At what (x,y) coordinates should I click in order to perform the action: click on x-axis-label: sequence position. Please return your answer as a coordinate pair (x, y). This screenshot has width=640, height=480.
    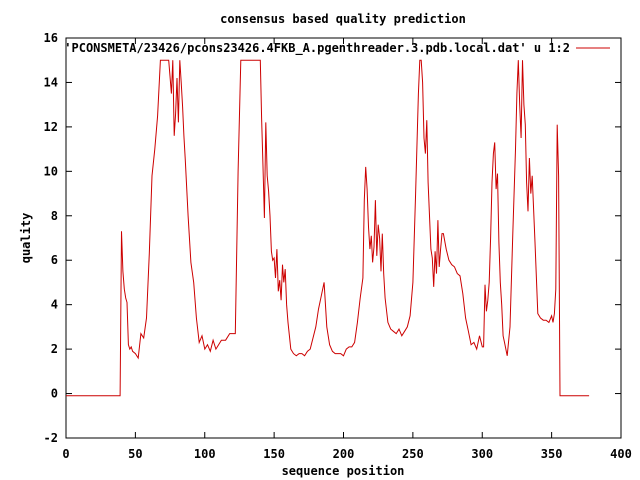
    Looking at the image, I should click on (343, 471).